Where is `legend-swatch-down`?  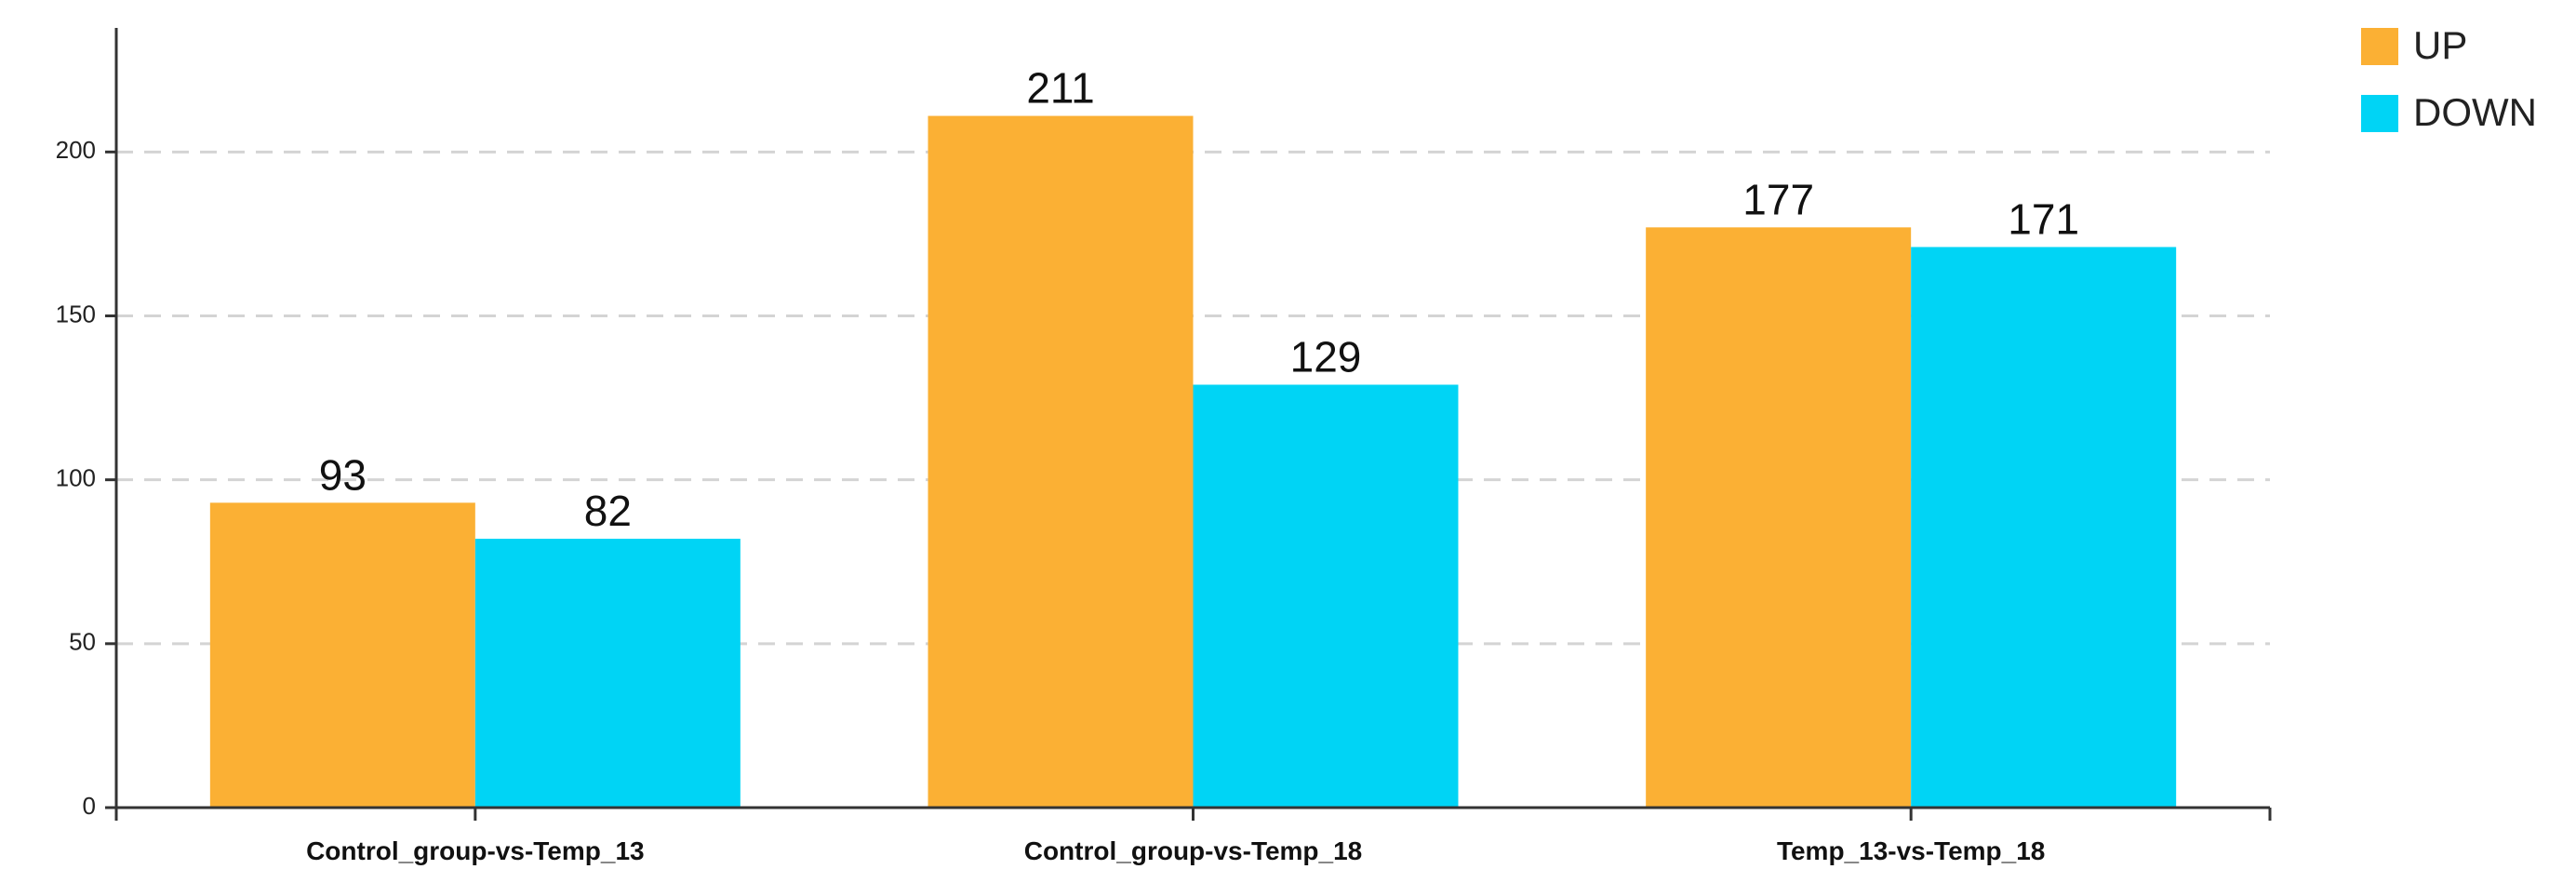
legend-swatch-down is located at coordinates (2379, 114).